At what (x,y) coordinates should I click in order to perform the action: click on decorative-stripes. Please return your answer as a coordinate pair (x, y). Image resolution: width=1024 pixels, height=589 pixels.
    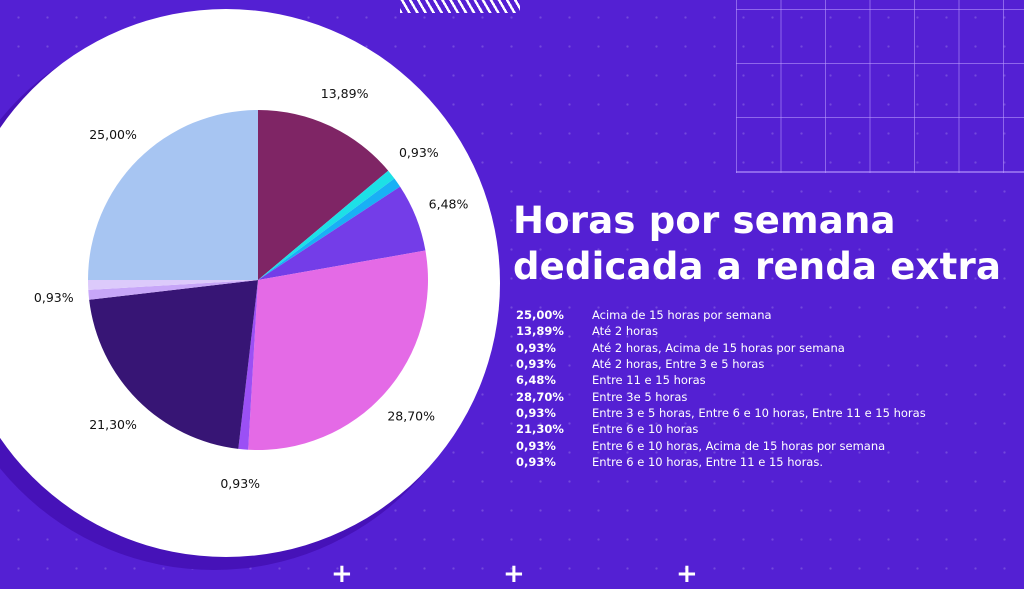
    Looking at the image, I should click on (460, 6).